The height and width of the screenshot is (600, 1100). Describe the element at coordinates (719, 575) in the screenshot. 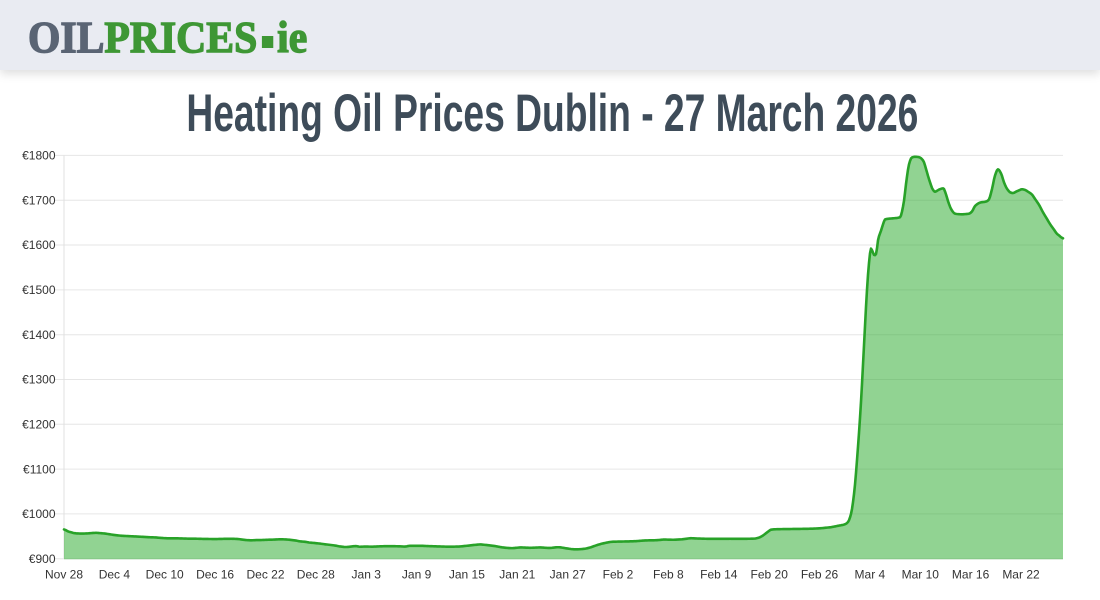

I see `svg-text: Feb 14` at that location.